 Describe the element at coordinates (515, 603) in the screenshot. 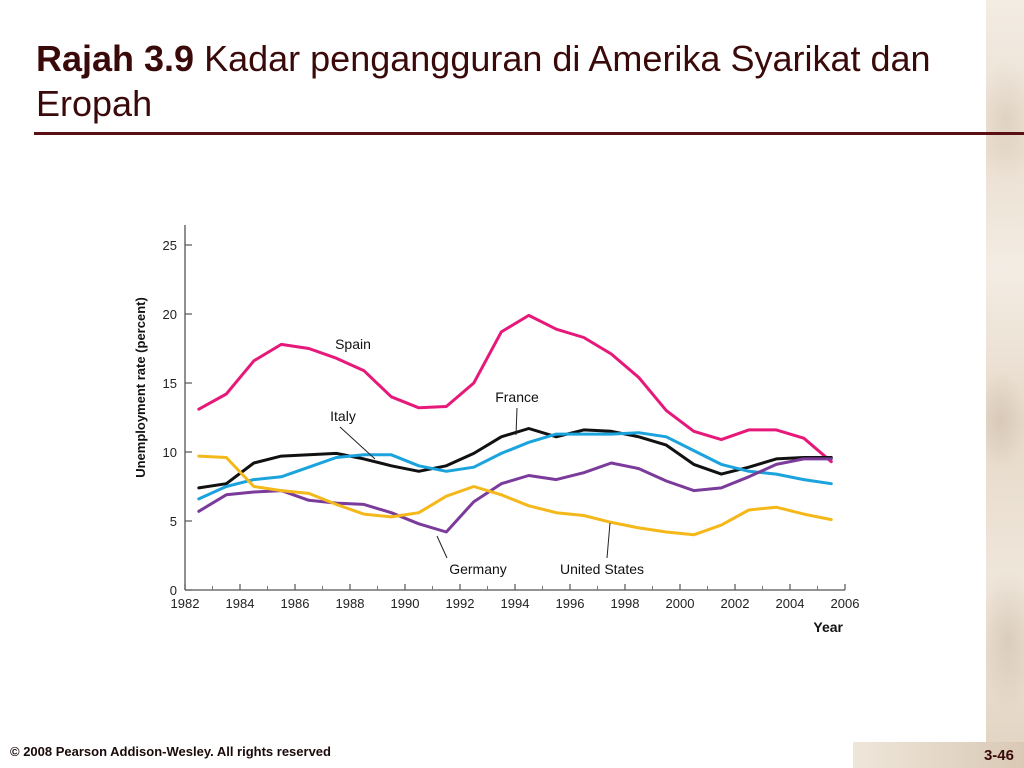

I see `x-tick-label: 1994` at that location.